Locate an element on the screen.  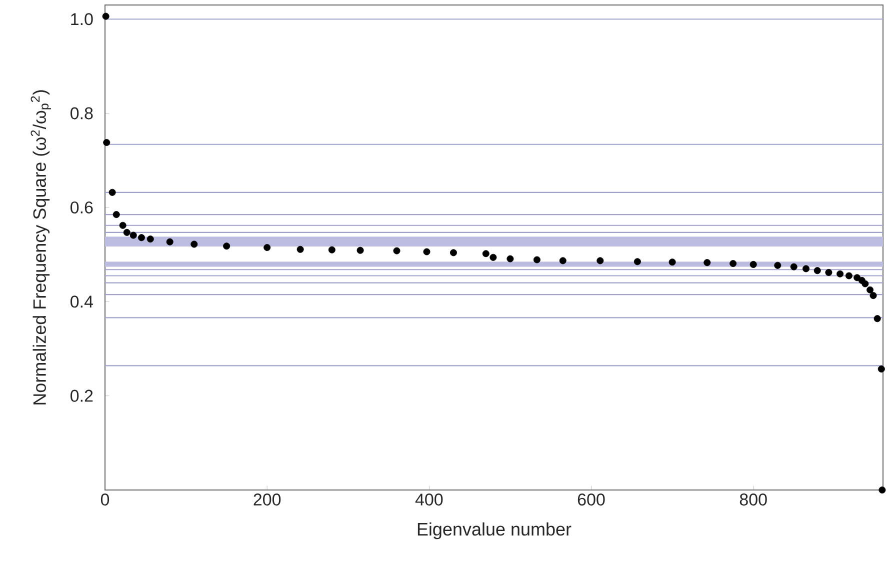
y-tick-label: 0.8 is located at coordinates (81, 113).